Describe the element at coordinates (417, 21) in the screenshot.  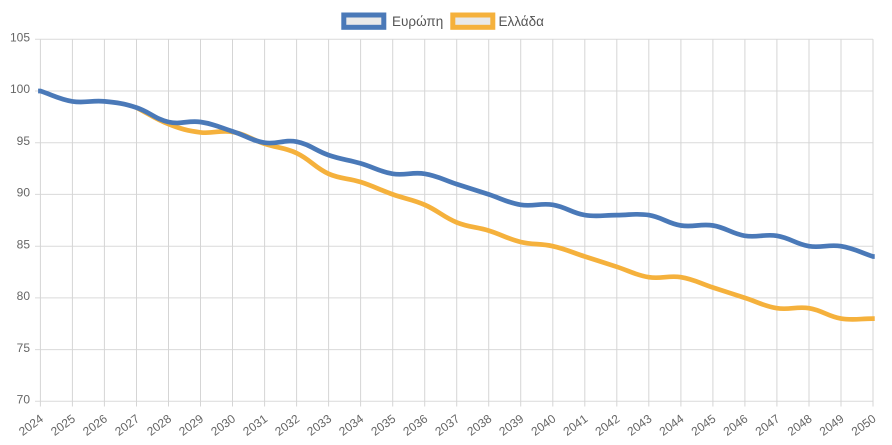
I see `svg-text: Ευρώπη` at that location.